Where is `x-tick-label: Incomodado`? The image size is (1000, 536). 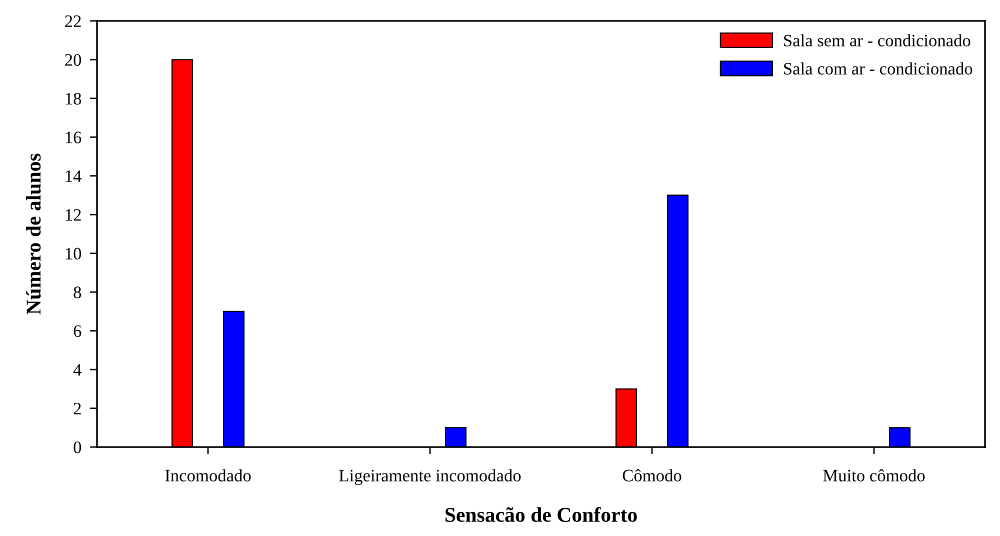
x-tick-label: Incomodado is located at coordinates (208, 475).